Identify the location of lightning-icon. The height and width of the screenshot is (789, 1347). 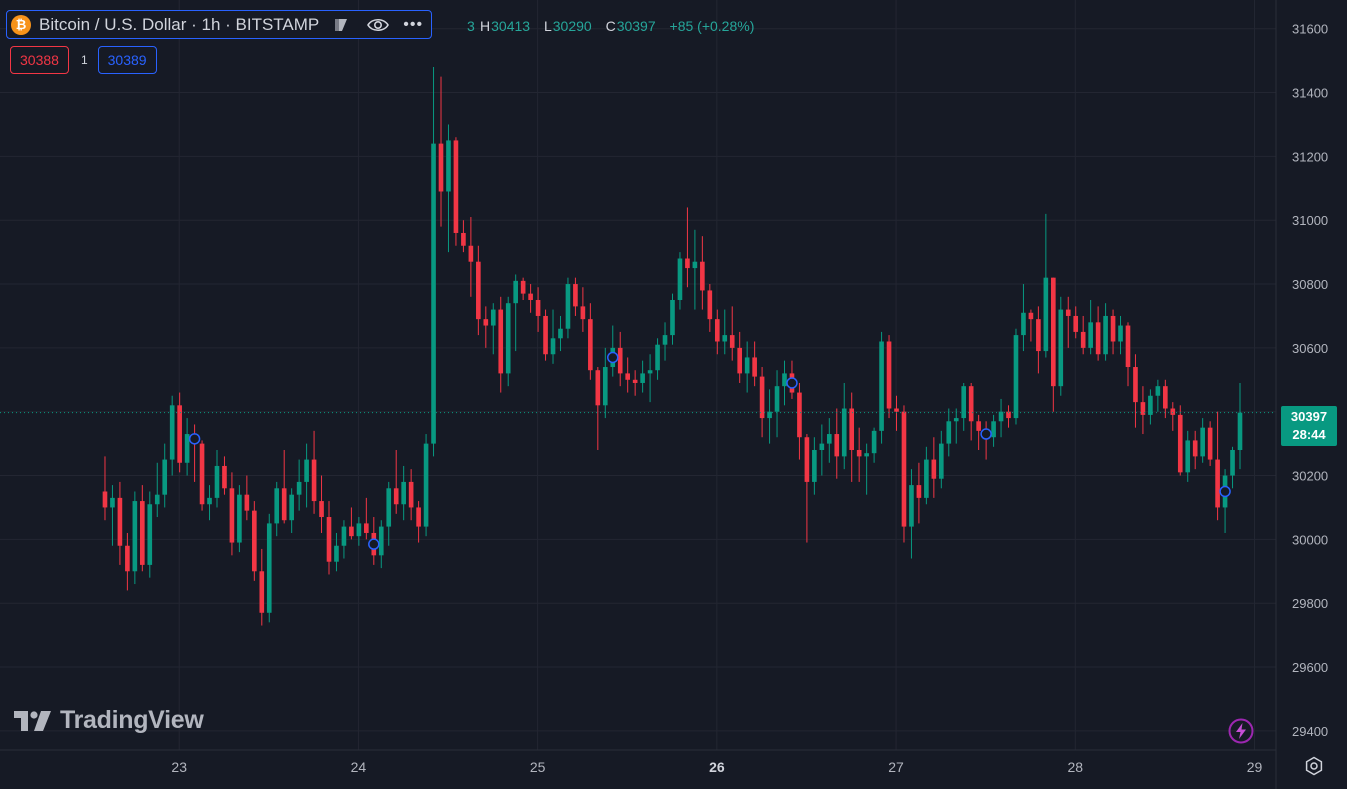
(1241, 731).